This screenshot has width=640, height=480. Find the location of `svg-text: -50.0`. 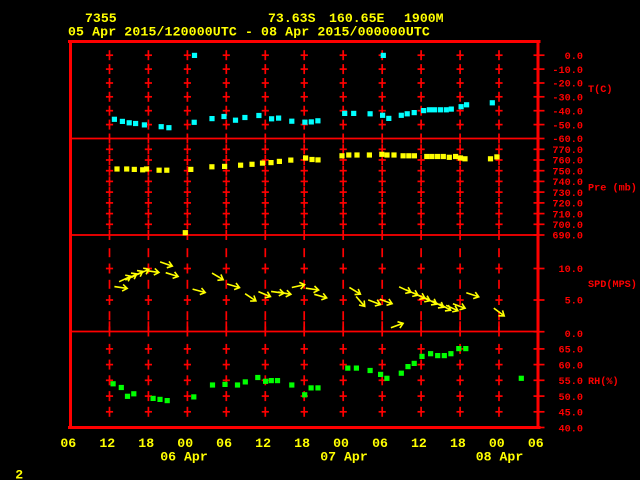

svg-text: -50.0 is located at coordinates (567, 126).